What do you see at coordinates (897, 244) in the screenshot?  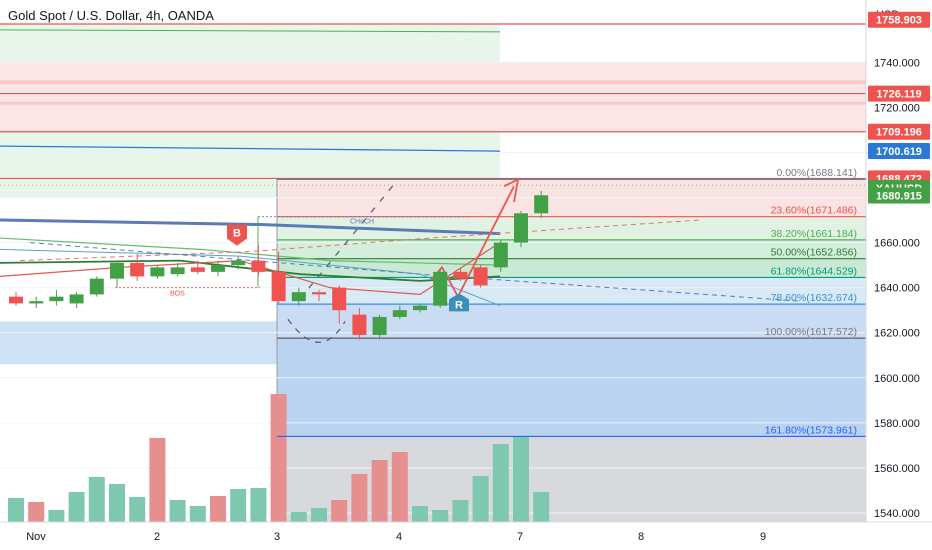 I see `y-tick-label: 1660.000` at bounding box center [897, 244].